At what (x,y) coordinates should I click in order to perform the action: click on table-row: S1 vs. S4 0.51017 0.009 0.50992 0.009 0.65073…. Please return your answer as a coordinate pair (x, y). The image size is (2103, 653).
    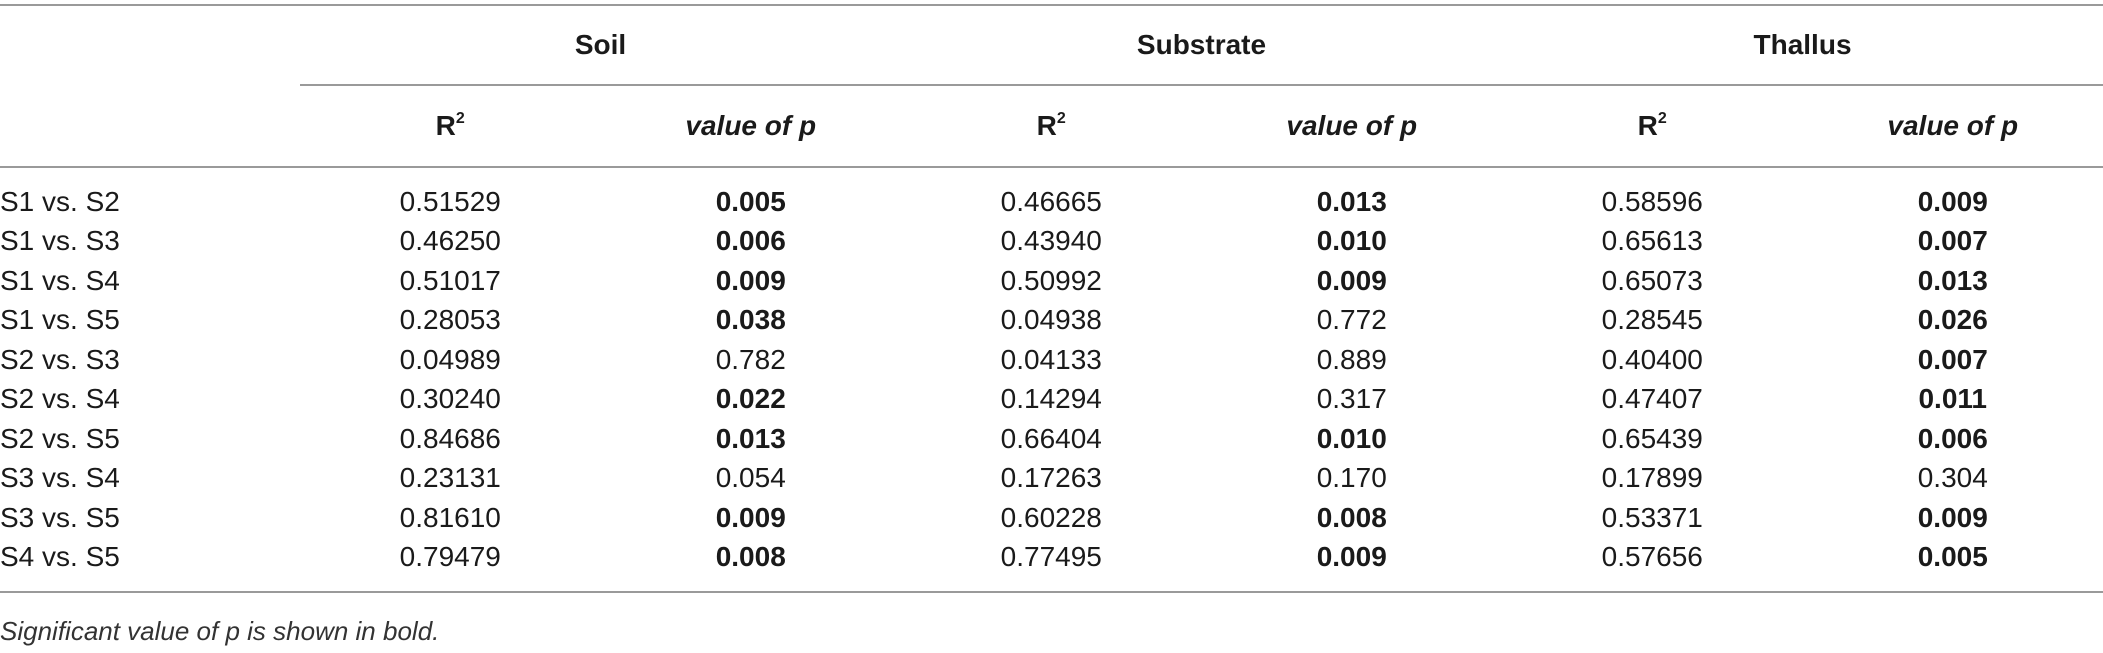
    Looking at the image, I should click on (1051, 281).